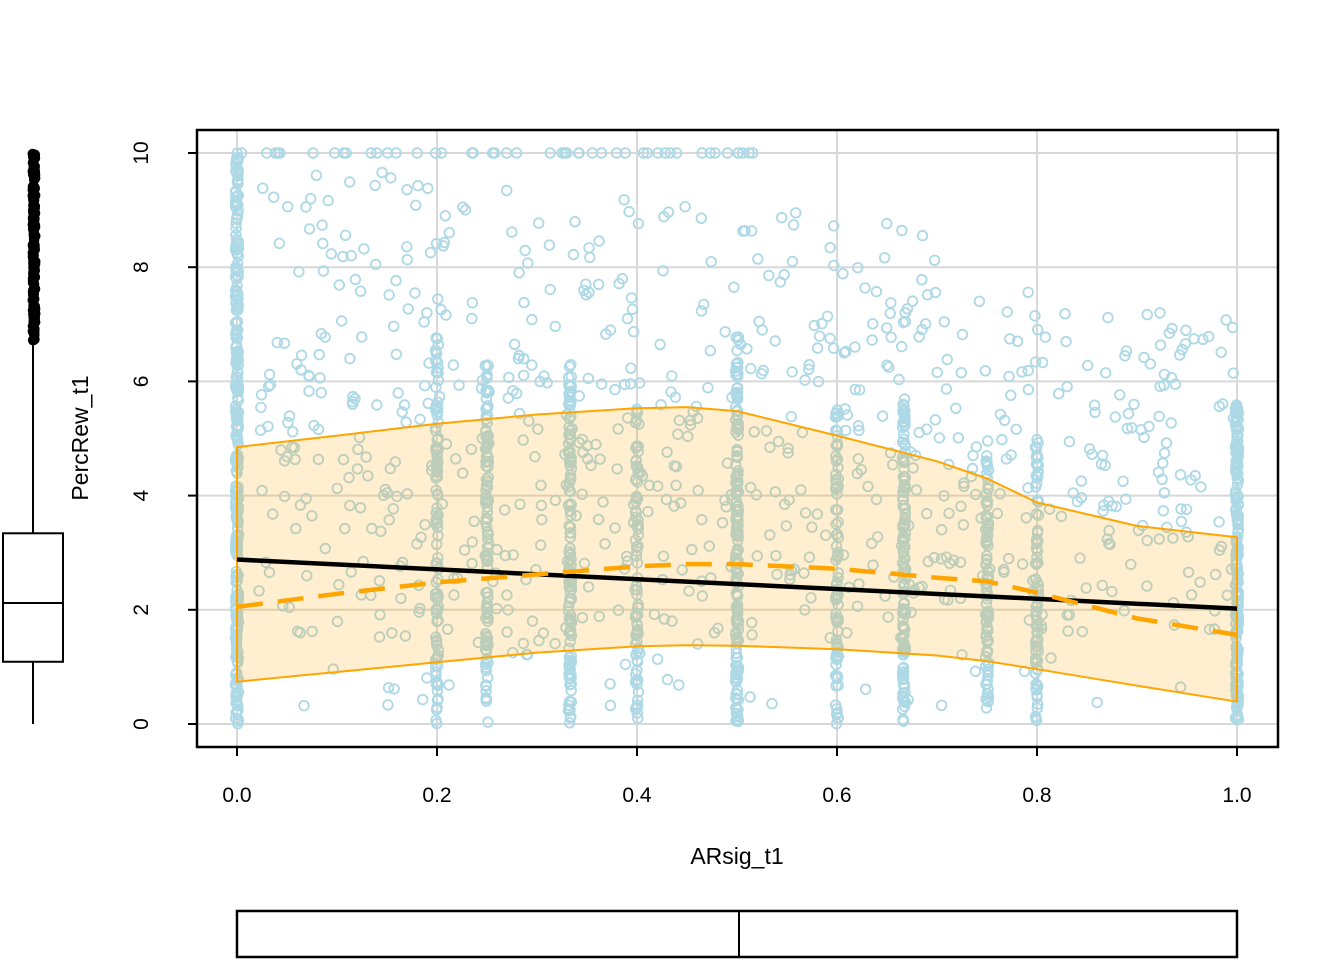 Image resolution: width=1344 pixels, height=960 pixels. I want to click on x-tick-label: 0.8, so click(1036, 795).